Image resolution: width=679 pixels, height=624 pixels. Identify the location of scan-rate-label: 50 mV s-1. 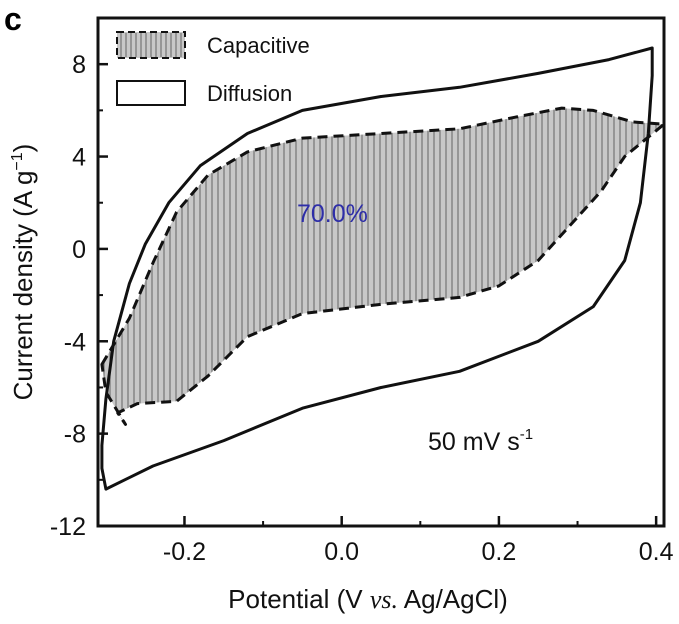
(480, 441).